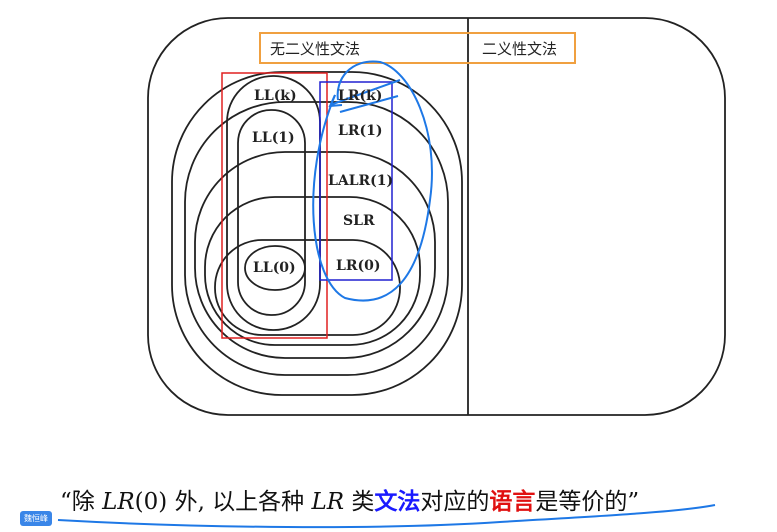 This screenshot has height=532, width=777. I want to click on caption-text: 对应的, so click(455, 502).